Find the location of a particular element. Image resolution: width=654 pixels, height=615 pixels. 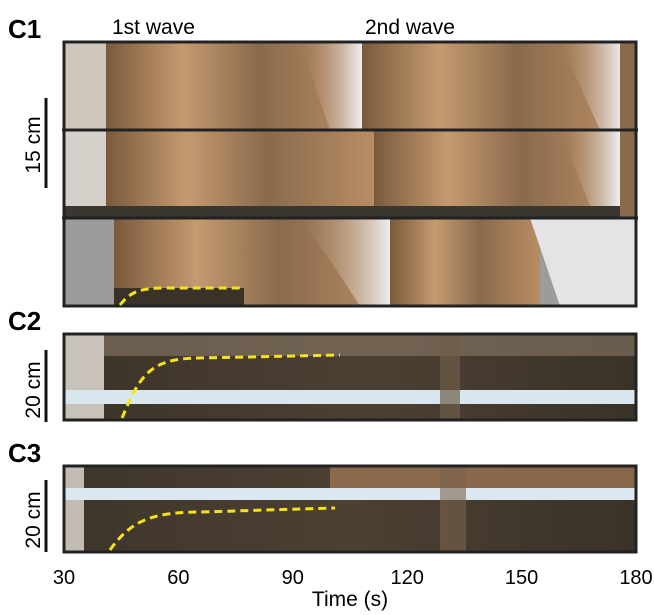

x-tick-label: 120 is located at coordinates (407, 578).